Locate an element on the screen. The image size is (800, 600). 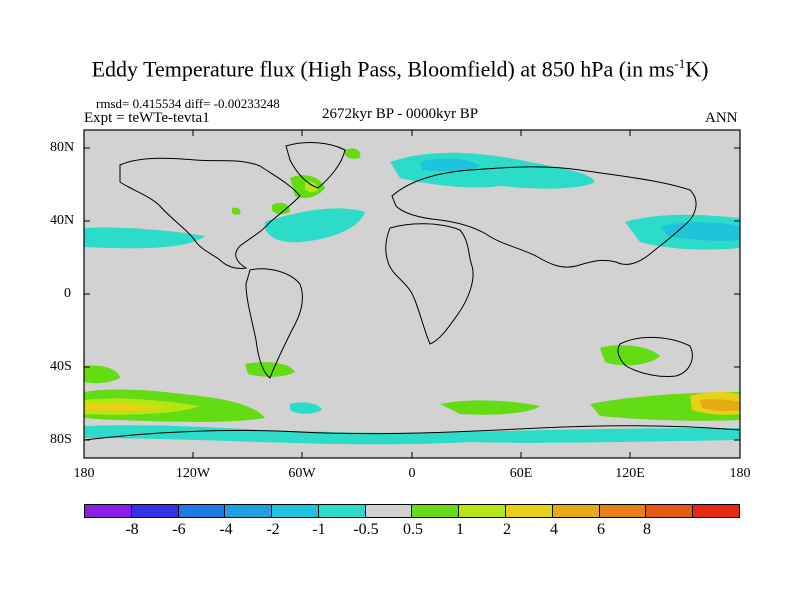
south-america-coast is located at coordinates (274, 323).